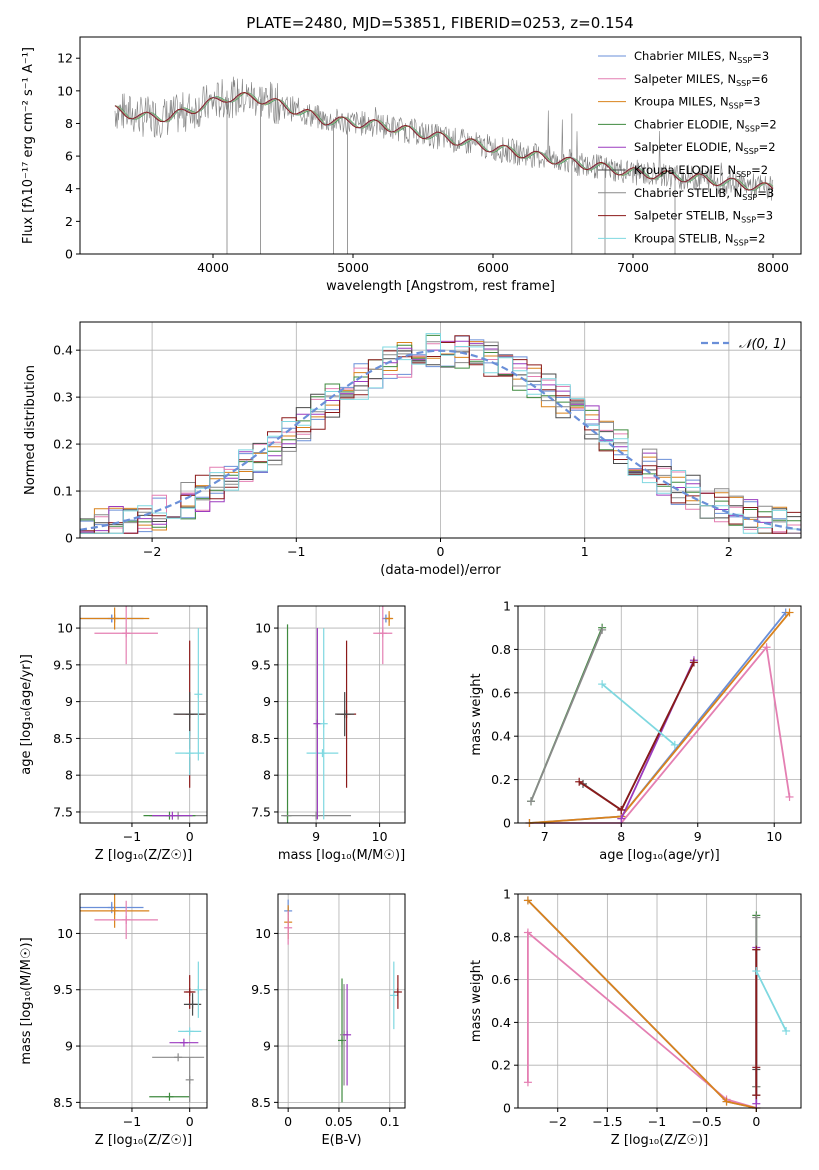  Describe the element at coordinates (687, 216) in the screenshot. I see `legend-name: Salpeter STELIB, N` at that location.